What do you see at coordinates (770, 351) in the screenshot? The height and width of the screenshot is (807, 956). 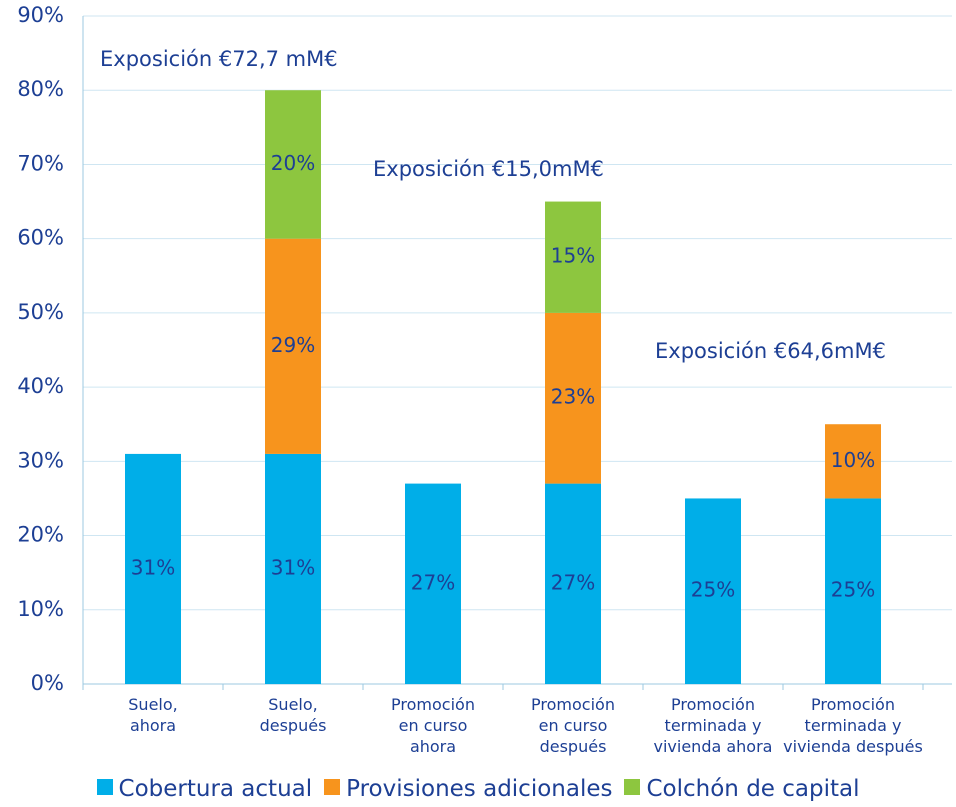 I see `annotation: Exposición €64,6mM€` at bounding box center [770, 351].